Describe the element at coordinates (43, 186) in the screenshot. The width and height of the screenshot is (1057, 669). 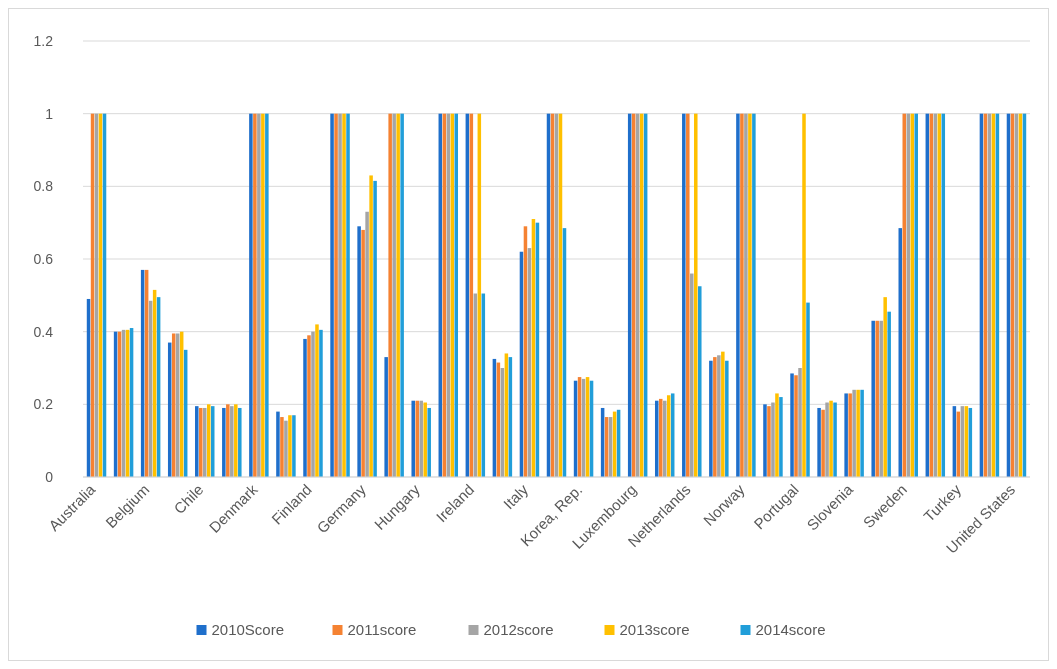
I see `y-tick-label: 0.8` at that location.